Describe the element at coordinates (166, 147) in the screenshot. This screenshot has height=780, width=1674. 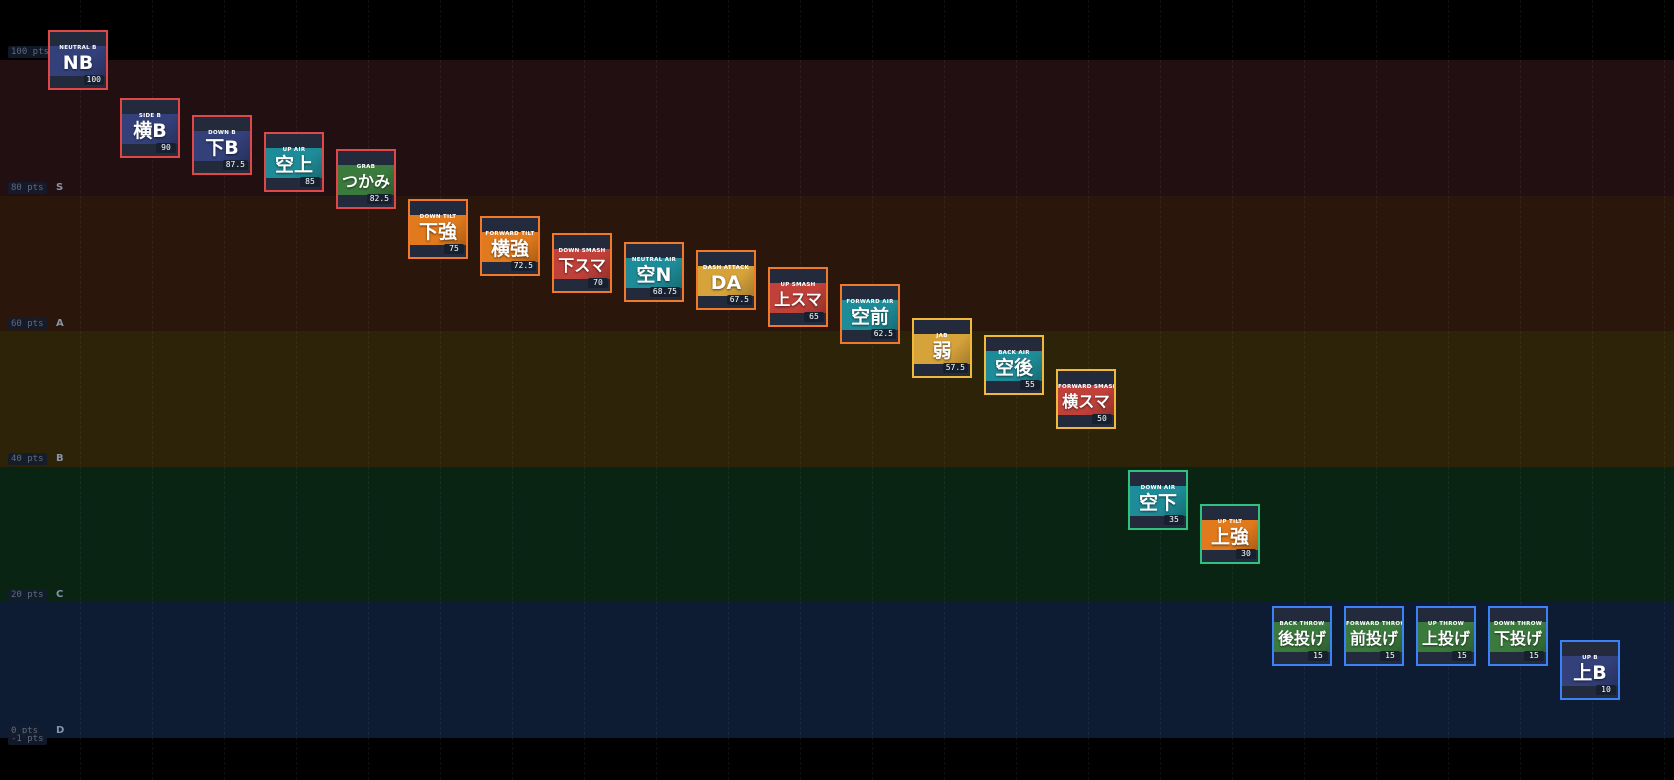
I see `move-score-badge: 90` at that location.